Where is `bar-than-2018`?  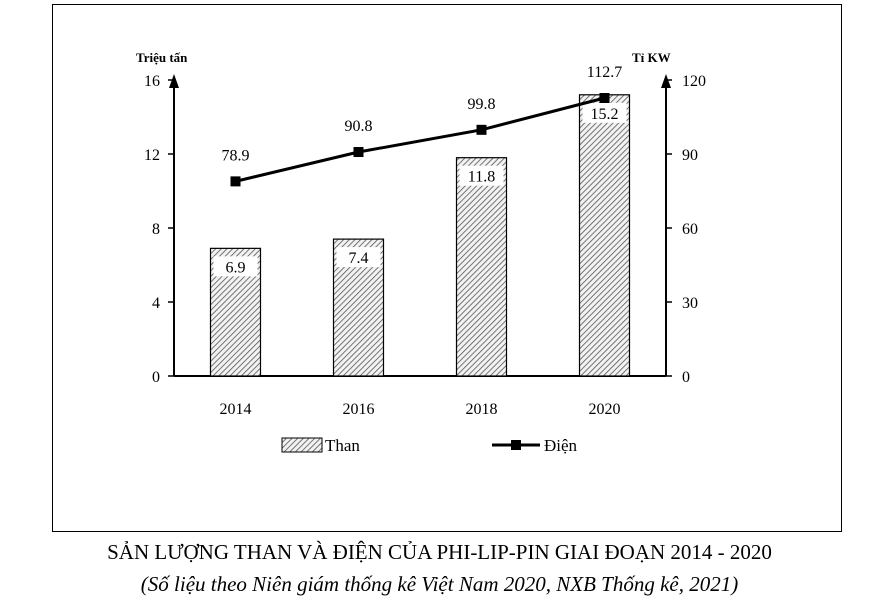 bar-than-2018 is located at coordinates (481, 267).